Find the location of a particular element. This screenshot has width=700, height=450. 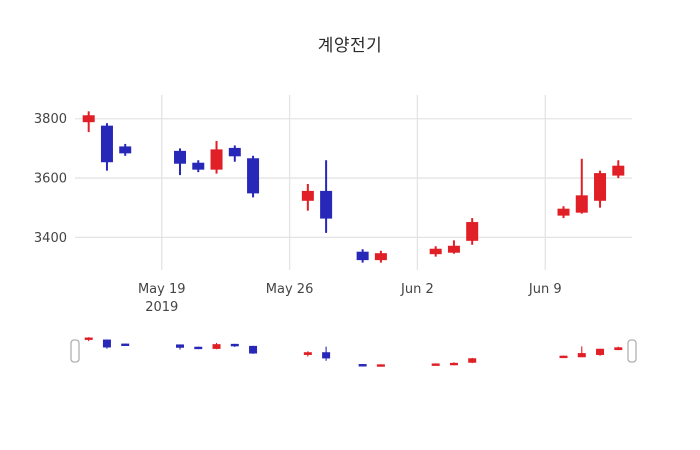

rangeslider is located at coordinates (353, 351).